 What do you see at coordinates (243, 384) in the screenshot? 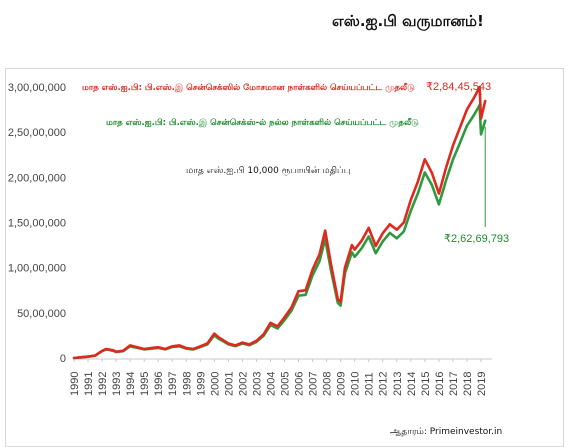
I see `x-tick-label: 2002` at bounding box center [243, 384].